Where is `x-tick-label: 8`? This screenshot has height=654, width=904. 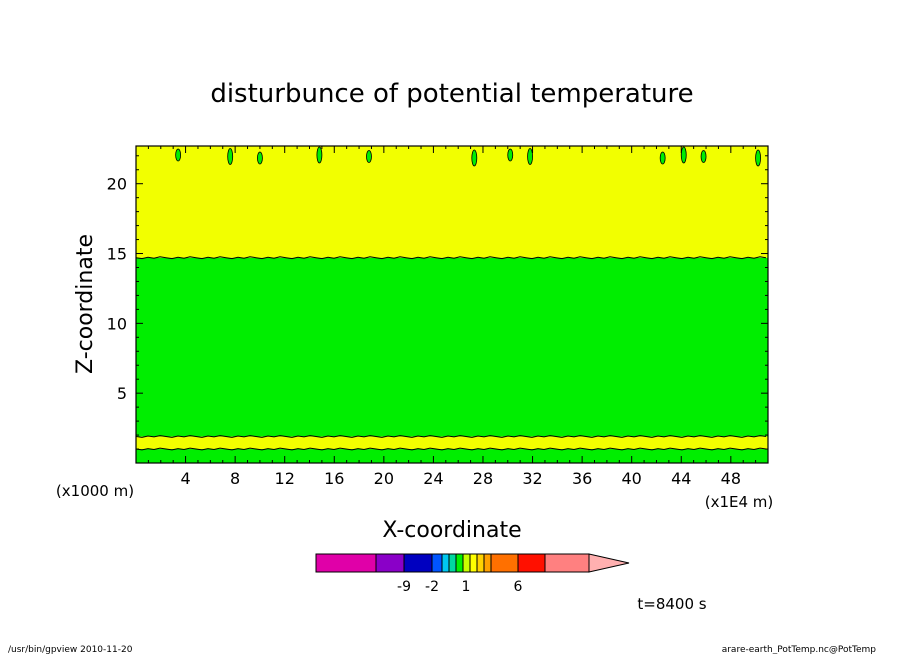 x-tick-label: 8 is located at coordinates (235, 478).